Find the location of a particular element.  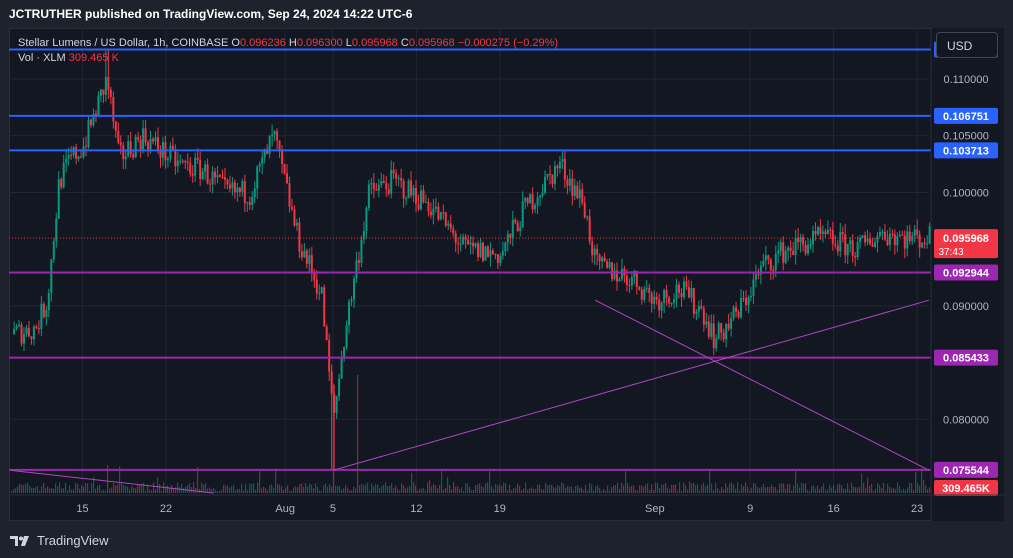

tradingview-brand: TradingView is located at coordinates (59, 540).